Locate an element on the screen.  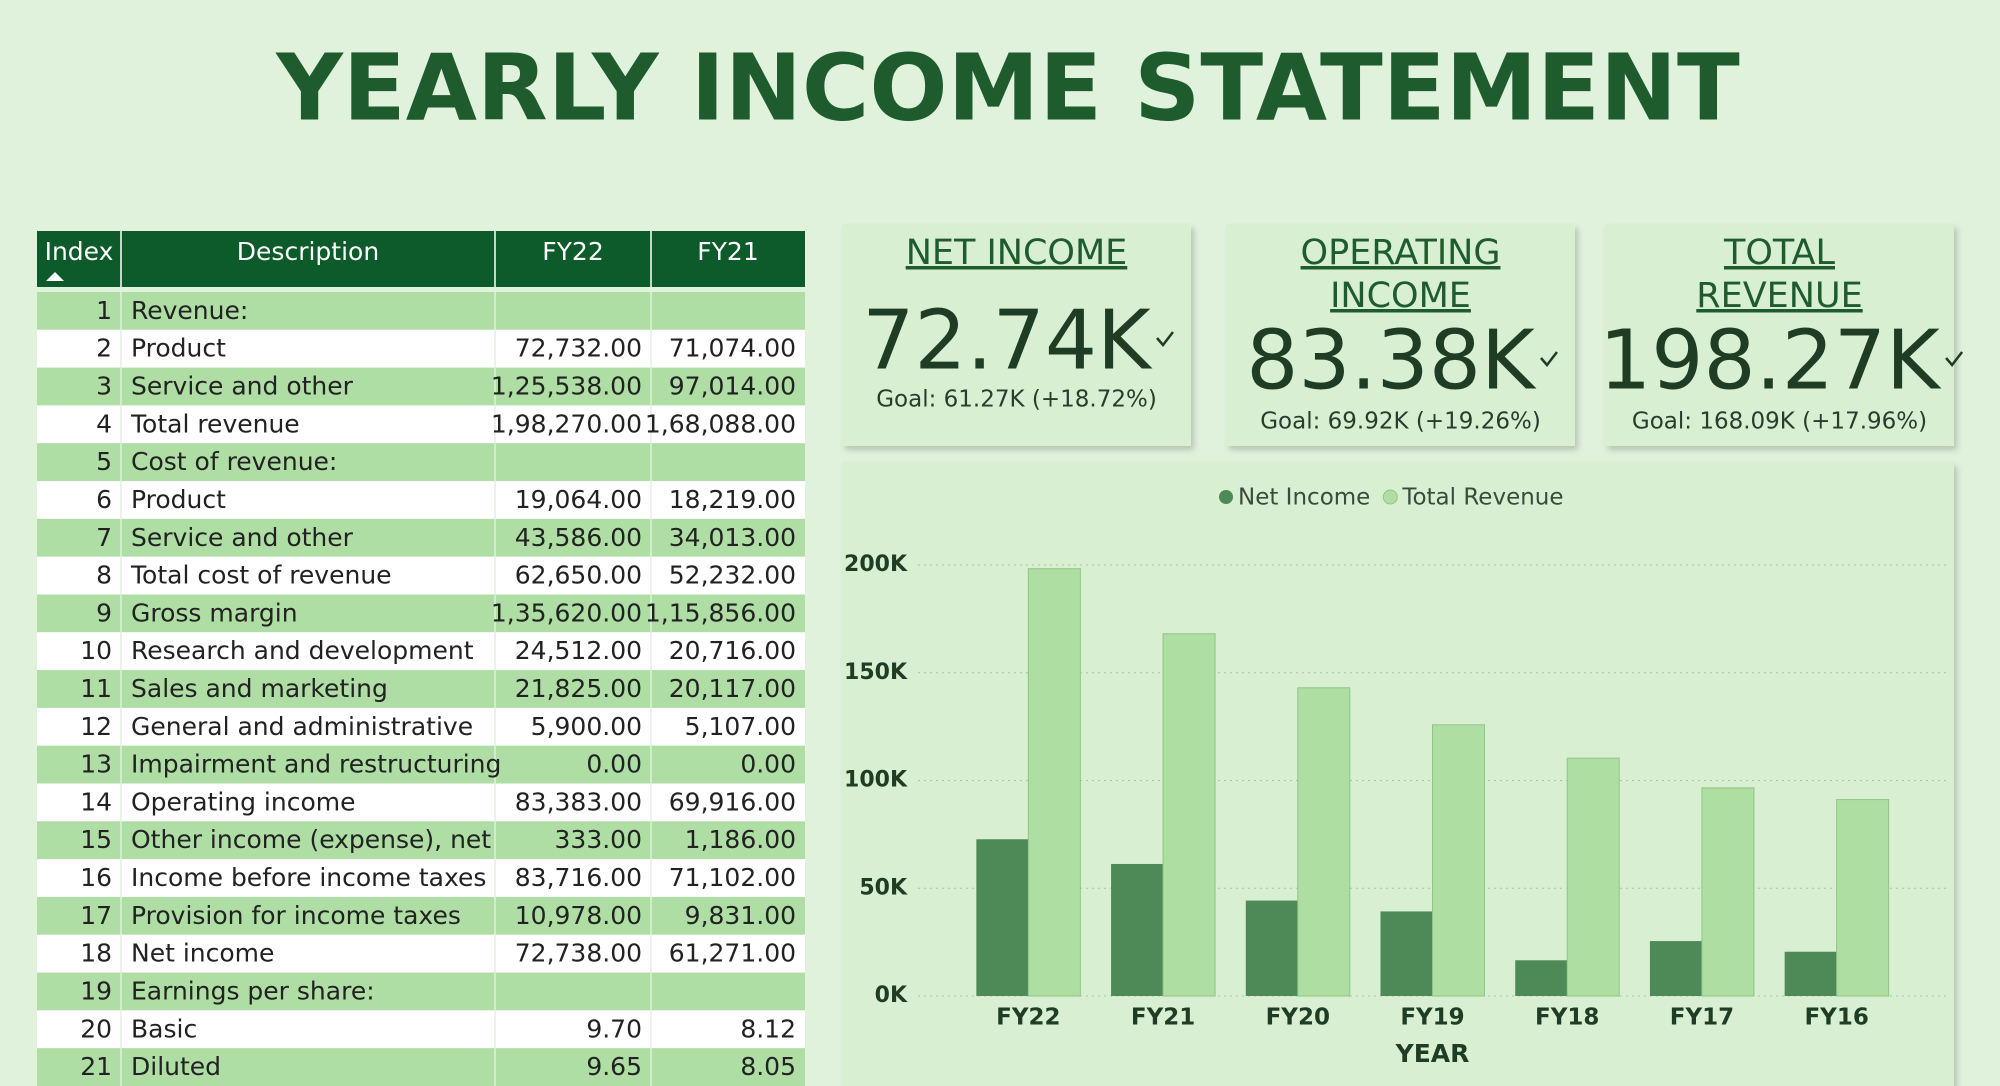
row-description: Basic is located at coordinates (164, 1028).